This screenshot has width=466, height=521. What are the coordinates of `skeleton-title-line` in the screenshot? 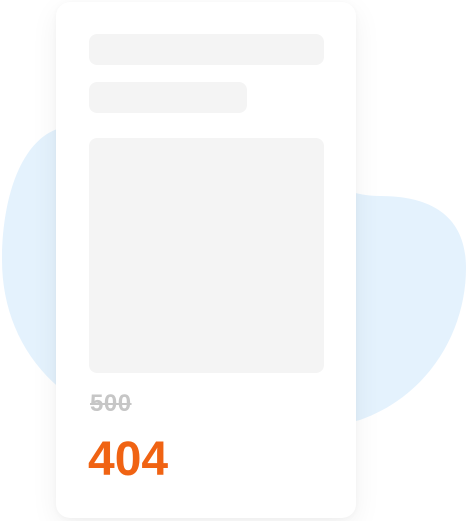 It's located at (206, 49).